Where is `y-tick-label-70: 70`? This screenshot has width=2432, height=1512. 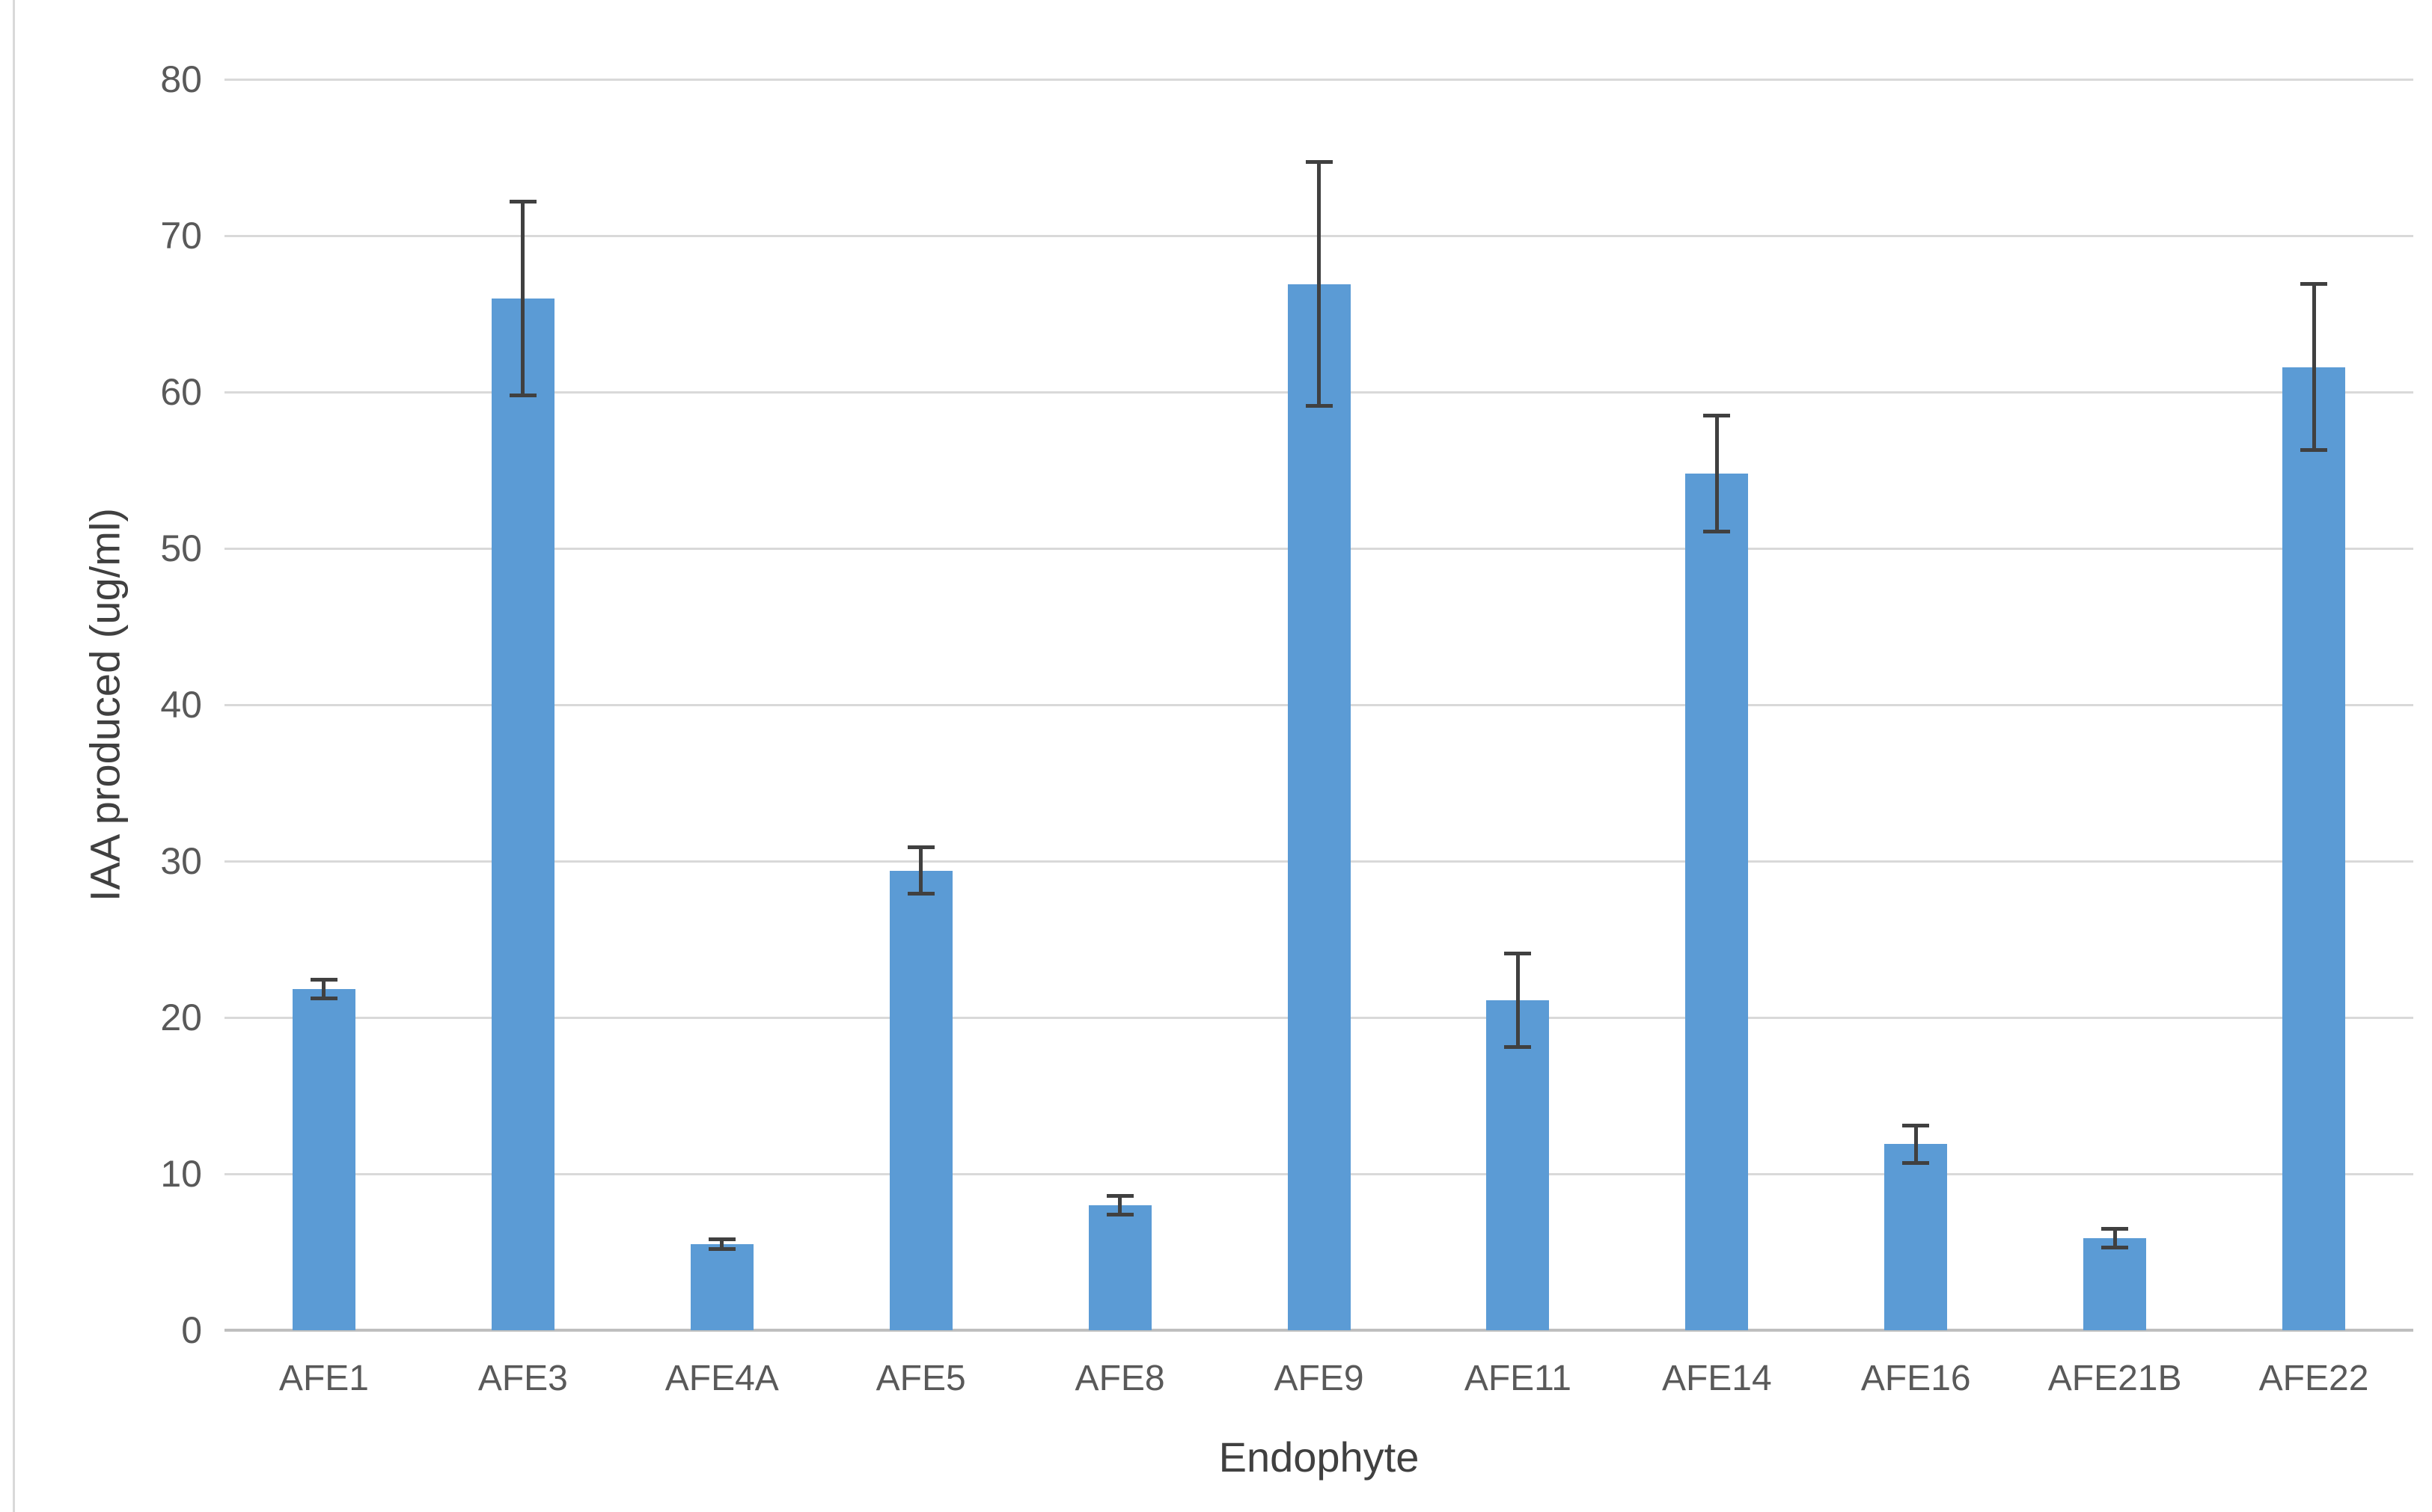
y-tick-label-70: 70 is located at coordinates (181, 236).